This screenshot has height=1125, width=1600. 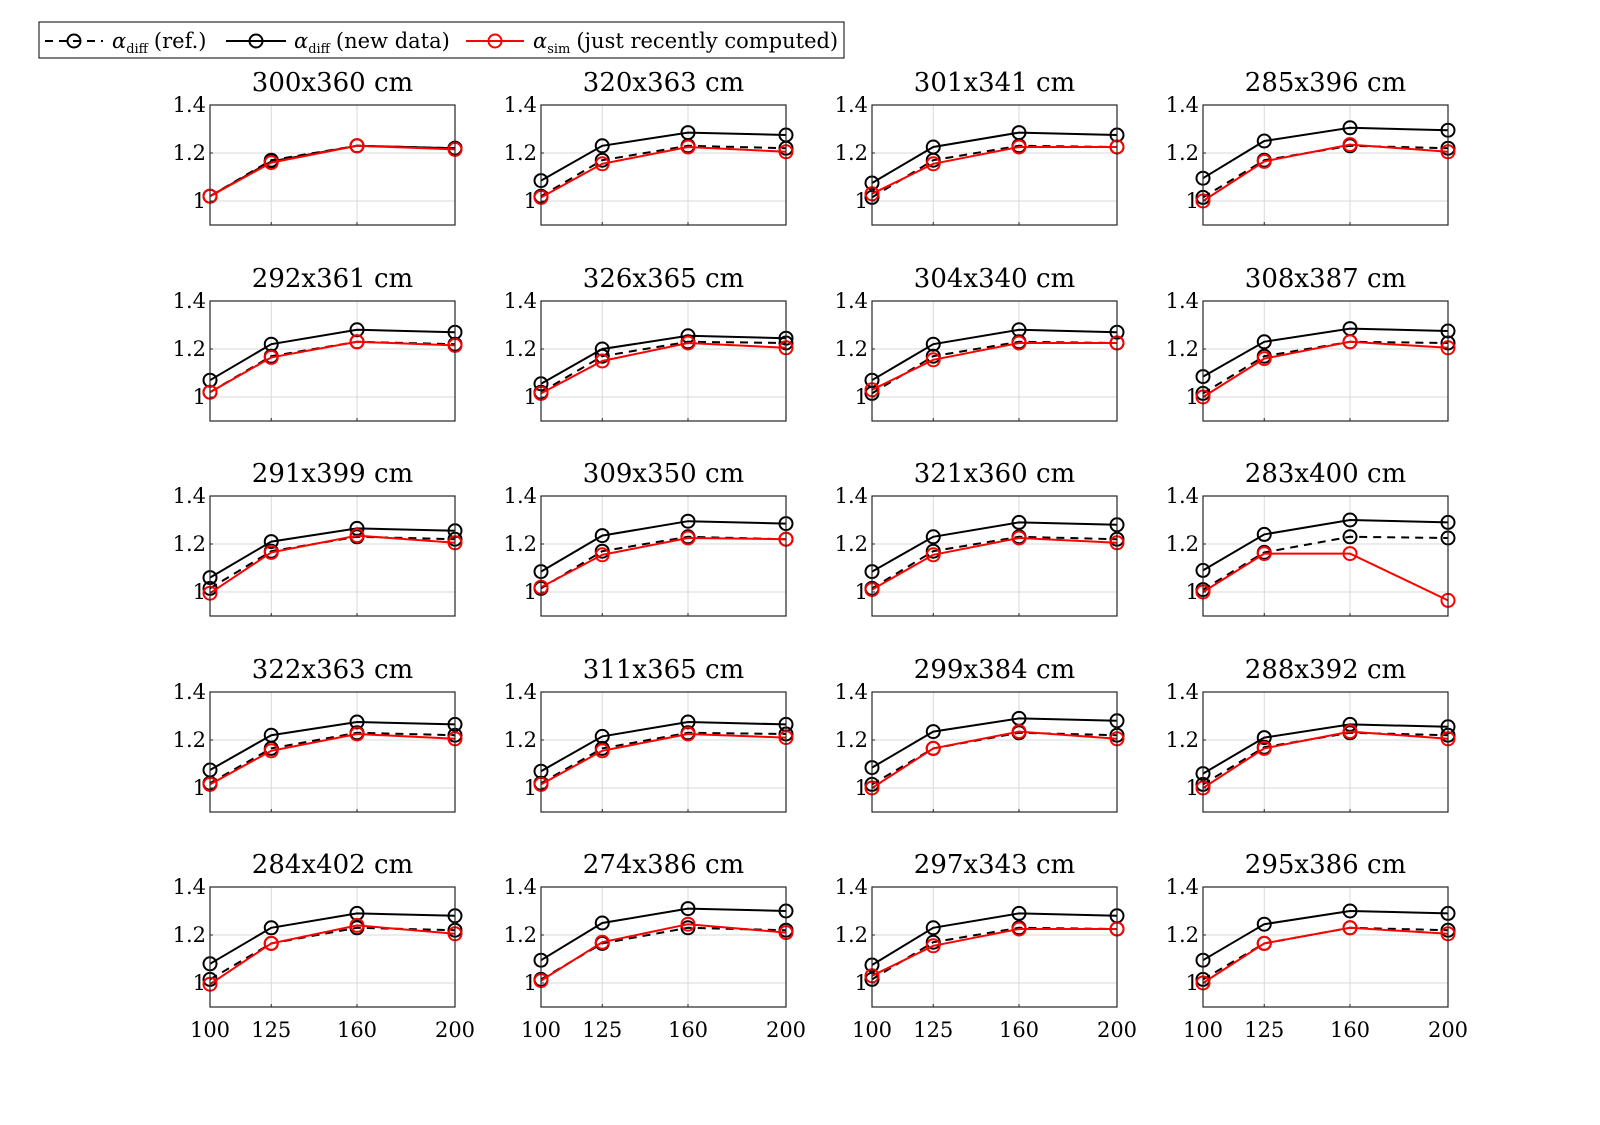 I want to click on subplot-title: 320x363 cm, so click(x=663, y=83).